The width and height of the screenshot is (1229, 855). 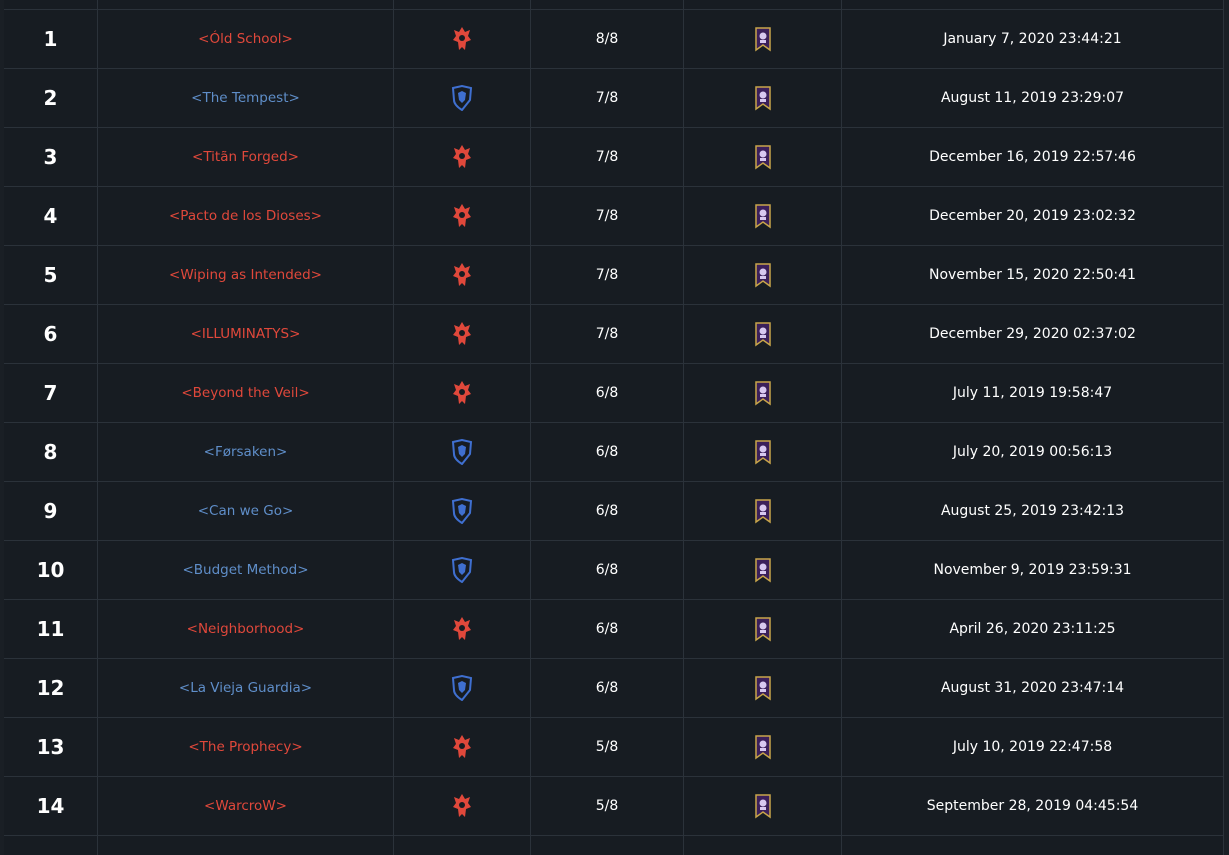 I want to click on cell: December 20, 2019 23:02:32, so click(x=1033, y=216).